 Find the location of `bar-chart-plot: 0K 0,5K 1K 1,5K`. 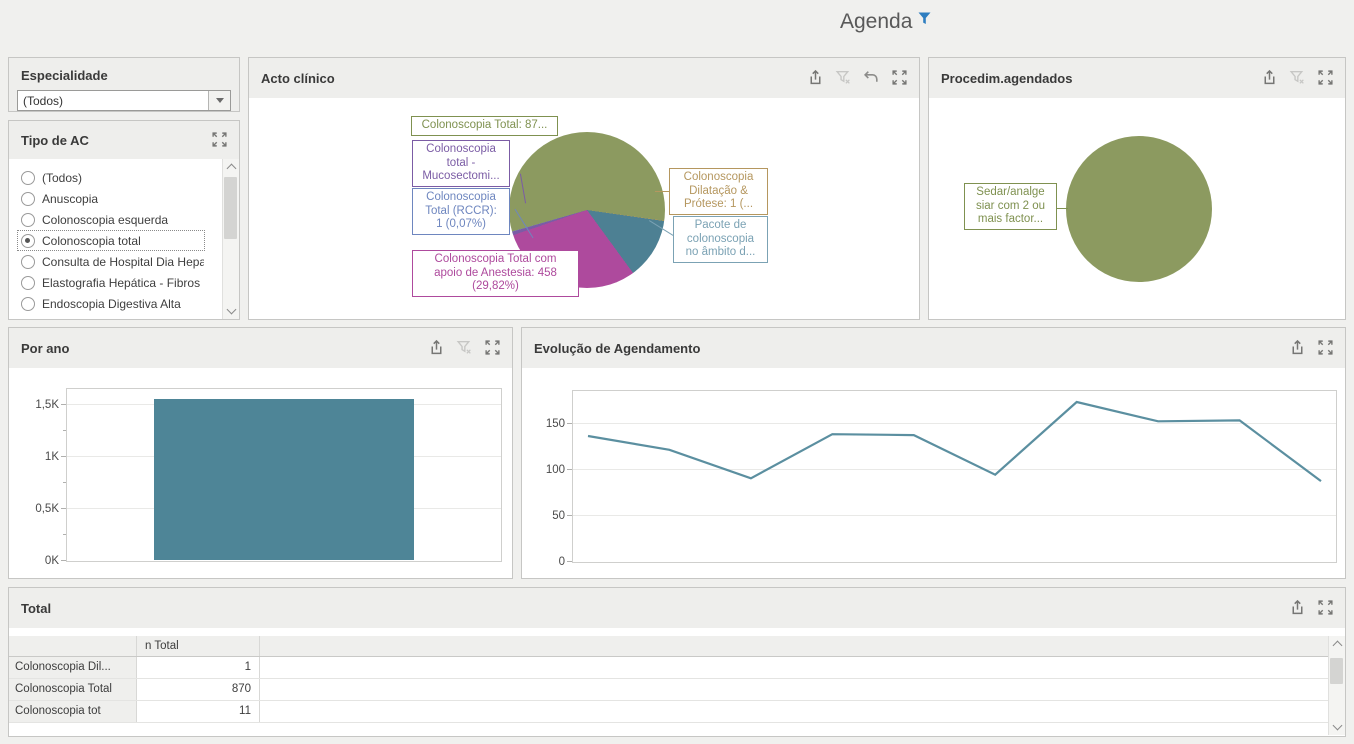

bar-chart-plot: 0K 0,5K 1K 1,5K is located at coordinates (268, 477).